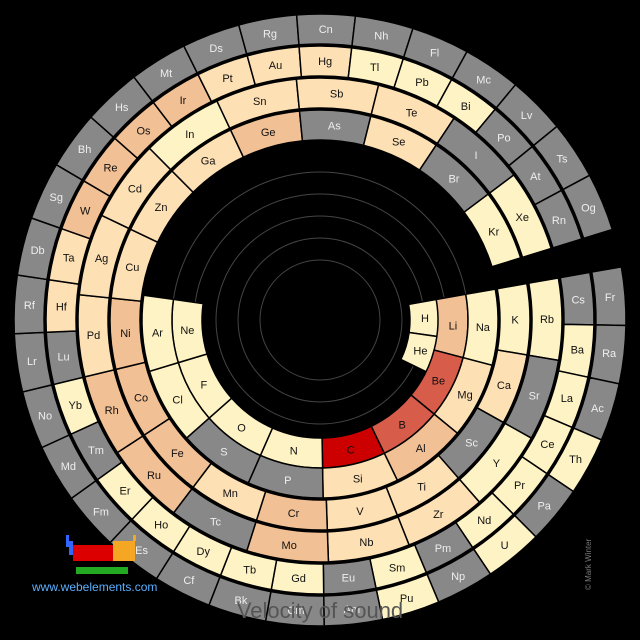 The height and width of the screenshot is (640, 640). Describe the element at coordinates (519, 486) in the screenshot. I see `element-symbol: Pr` at that location.